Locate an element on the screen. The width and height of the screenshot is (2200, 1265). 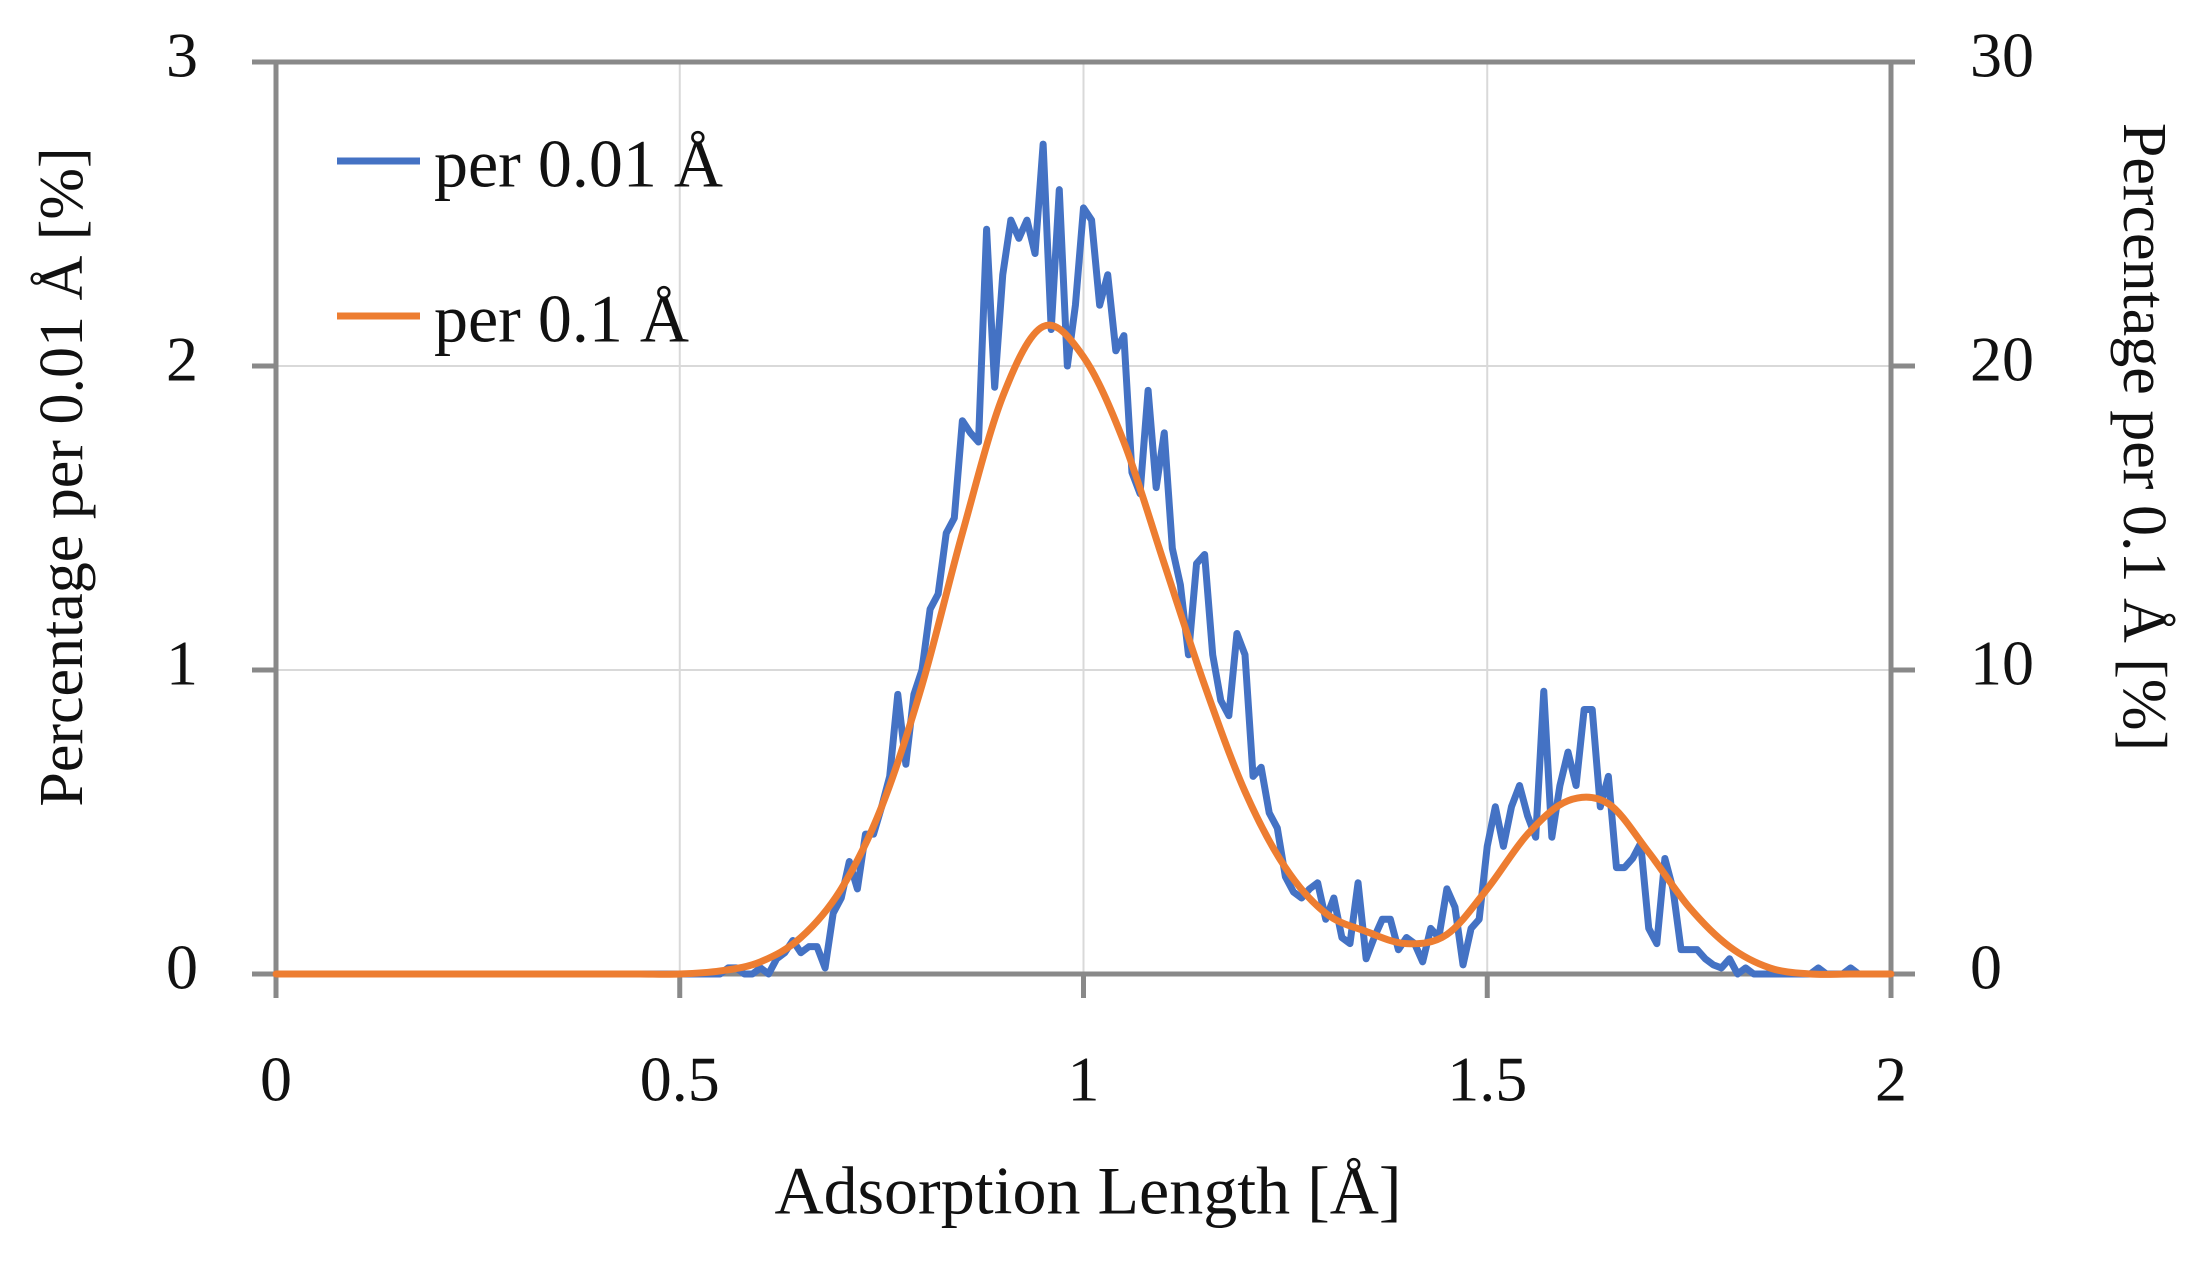
y2-tick-label: 20 is located at coordinates (2002, 359).